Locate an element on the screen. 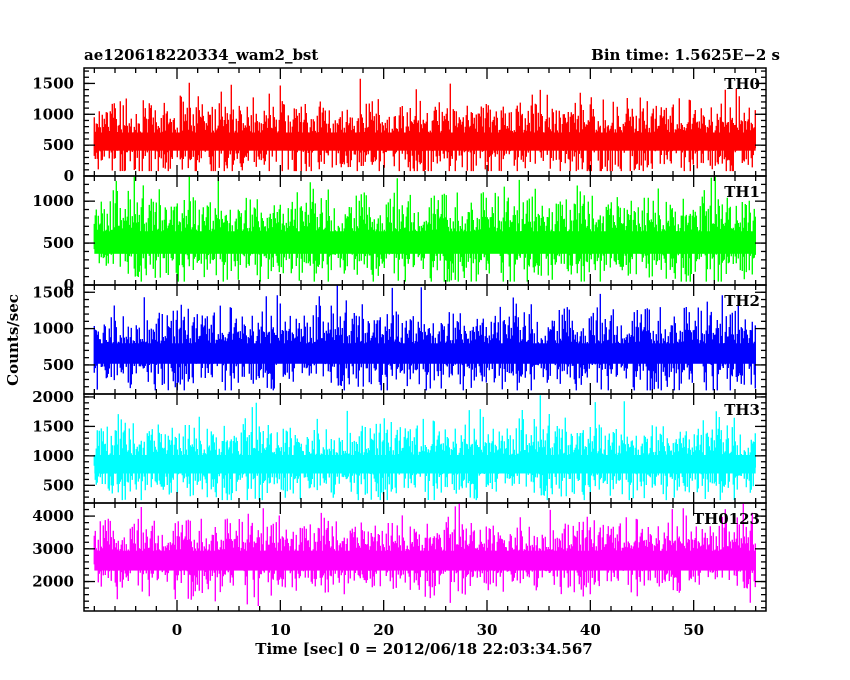 Image resolution: width=850 pixels, height=680 pixels. bin-time-label: Bin time: 1.5625E−2 s is located at coordinates (685, 55).